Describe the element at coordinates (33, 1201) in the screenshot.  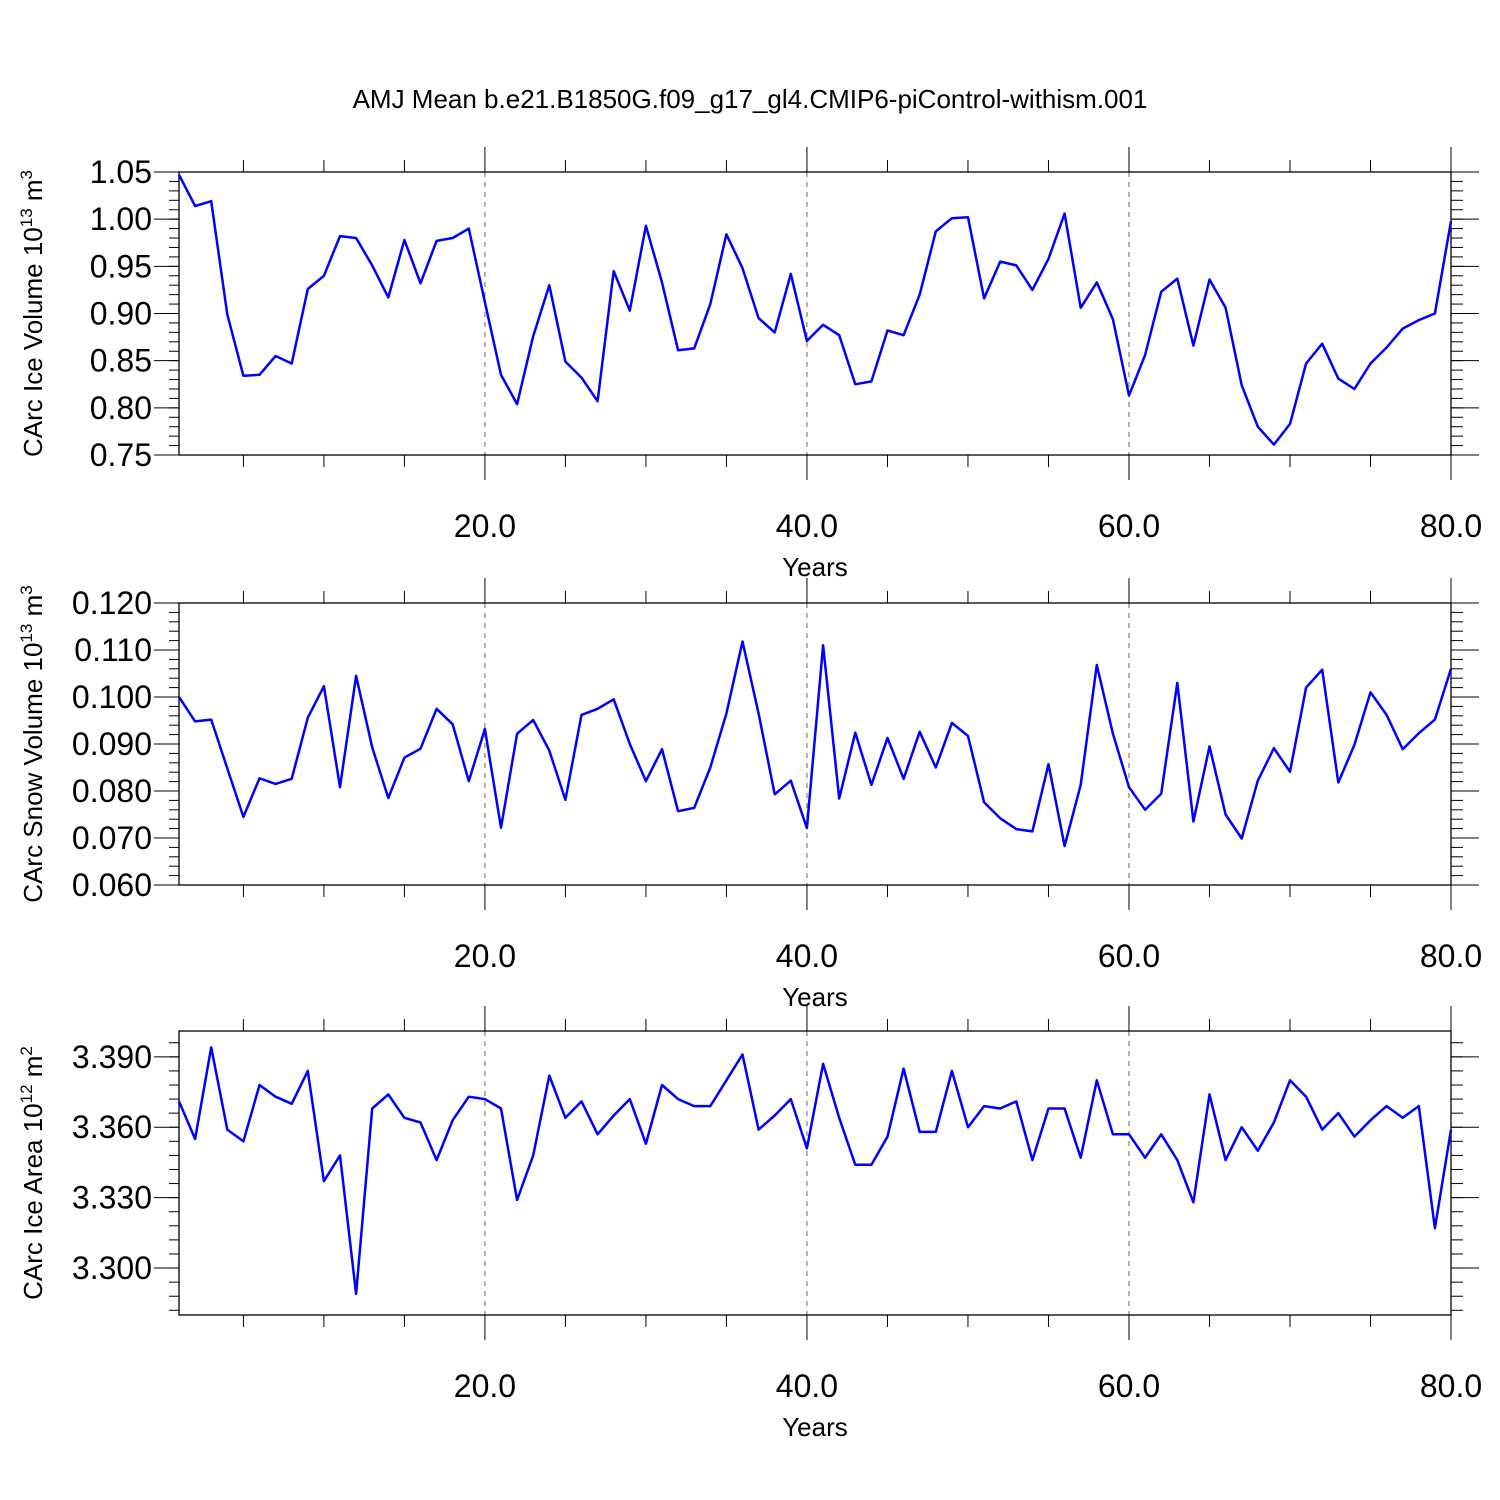
I see `y-axis-title-main: CArc Ice Area 10` at that location.